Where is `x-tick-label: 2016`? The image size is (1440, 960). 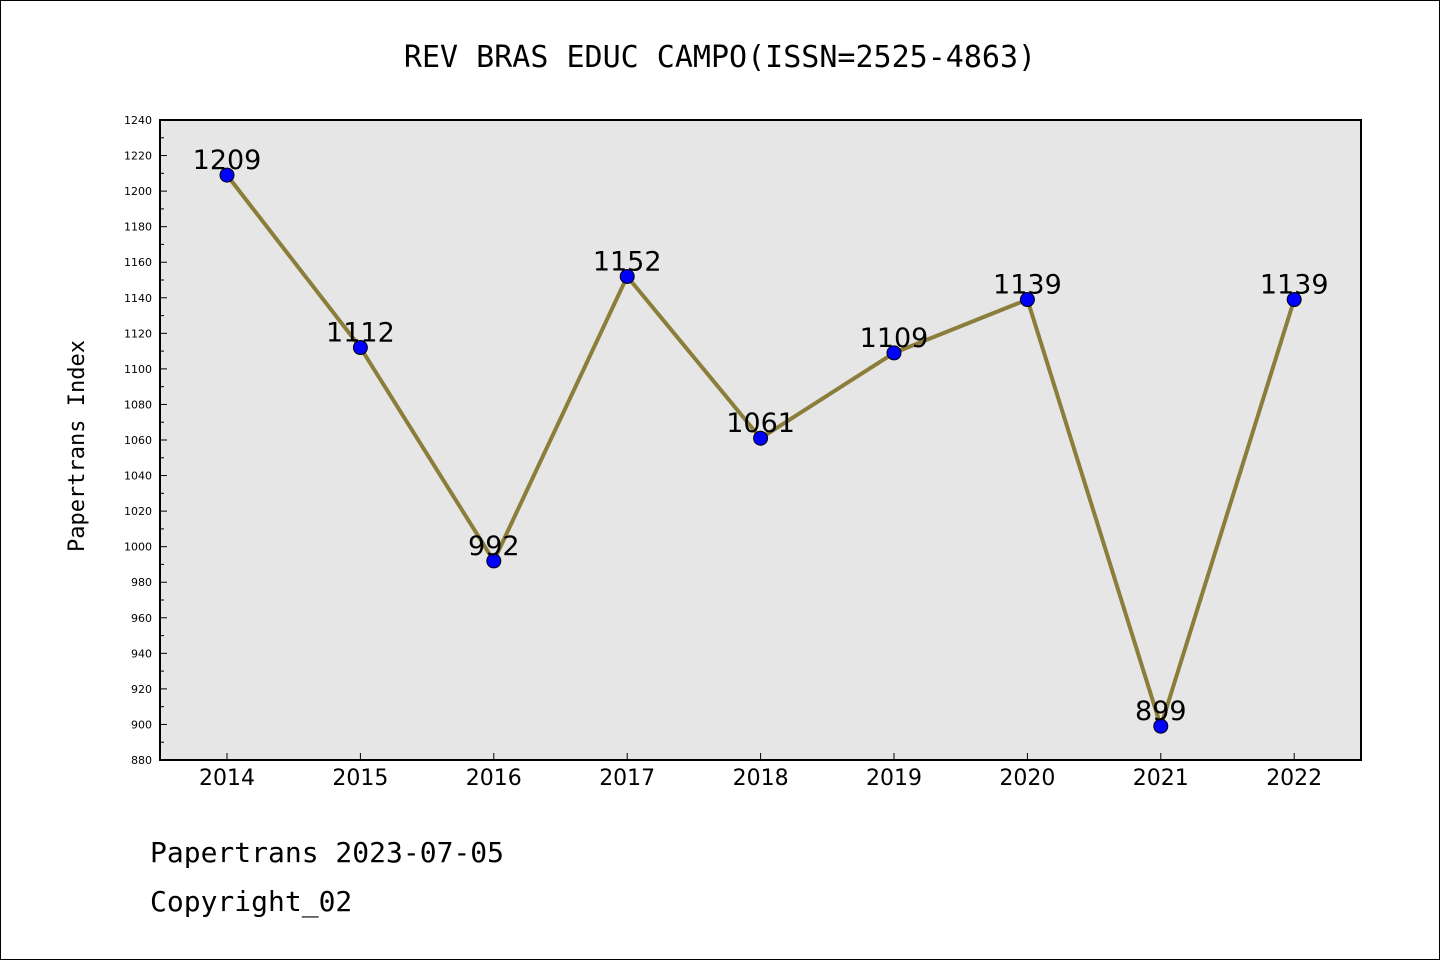 x-tick-label: 2016 is located at coordinates (494, 778).